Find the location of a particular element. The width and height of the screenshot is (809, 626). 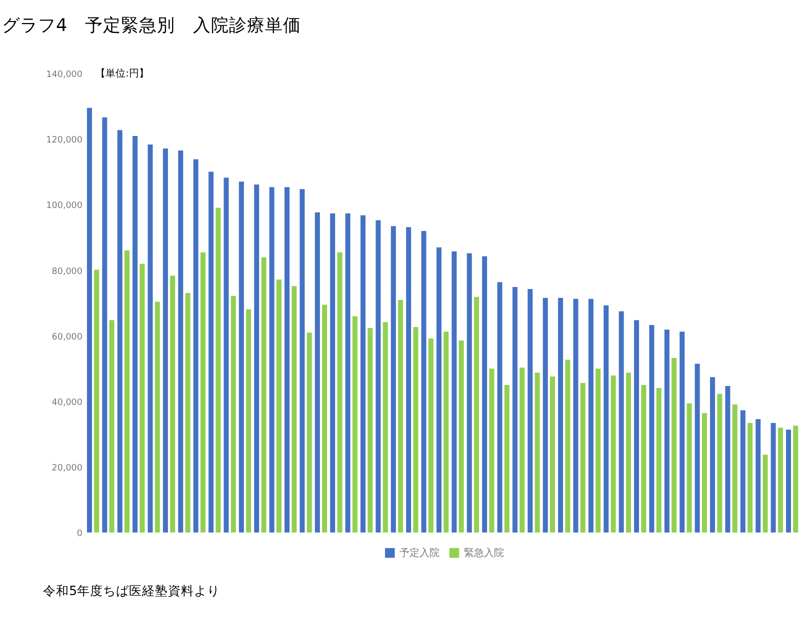

annotation: 【単位:円】 is located at coordinates (122, 74).